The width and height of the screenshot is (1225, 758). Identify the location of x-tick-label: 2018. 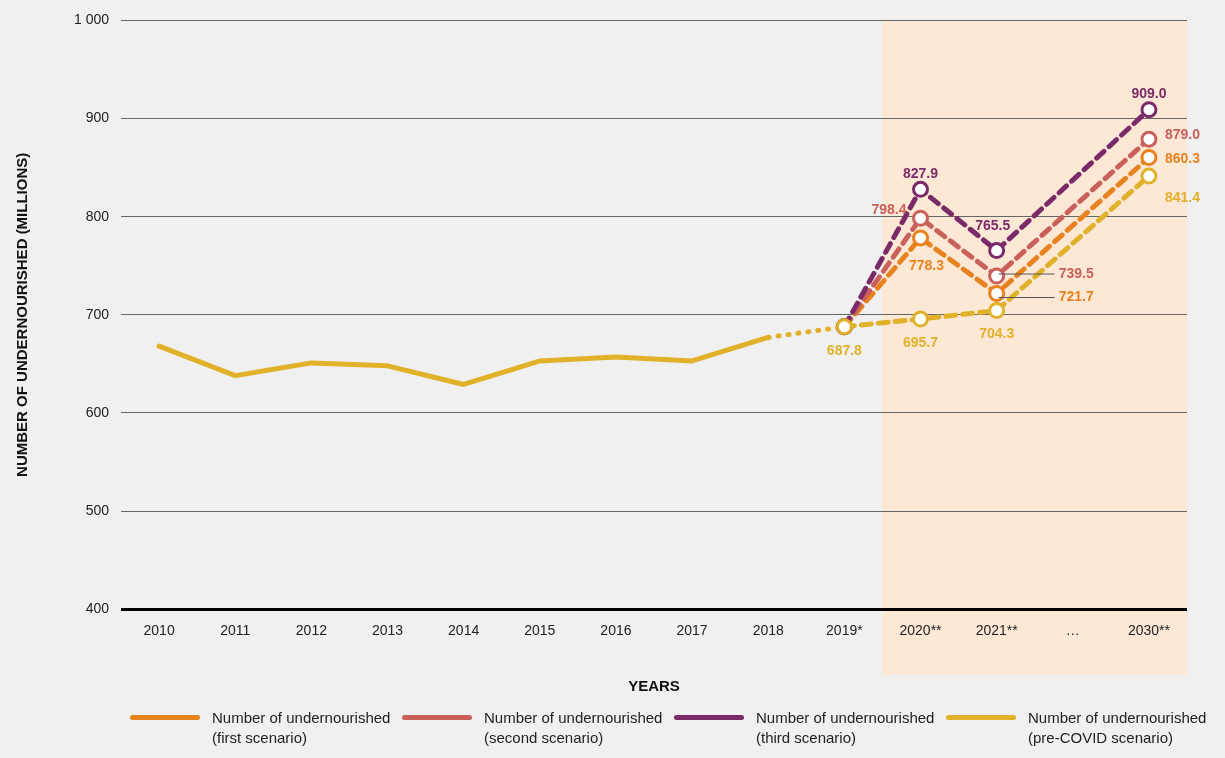
(768, 630).